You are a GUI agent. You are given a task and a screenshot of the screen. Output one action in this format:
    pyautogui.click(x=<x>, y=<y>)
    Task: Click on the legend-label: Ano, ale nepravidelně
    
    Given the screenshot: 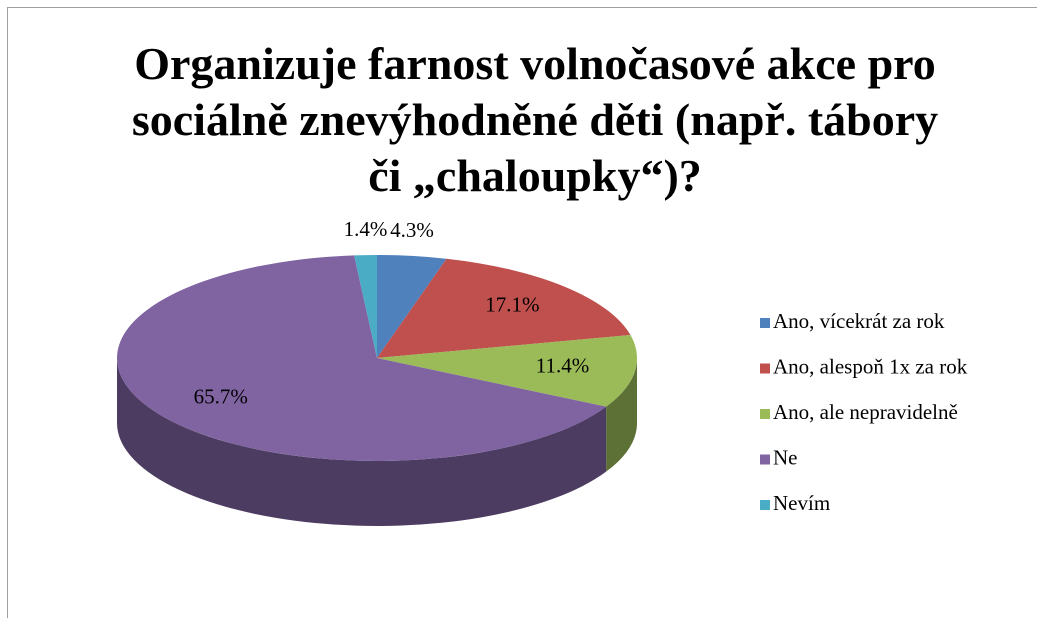 What is the action you would take?
    pyautogui.click(x=865, y=412)
    